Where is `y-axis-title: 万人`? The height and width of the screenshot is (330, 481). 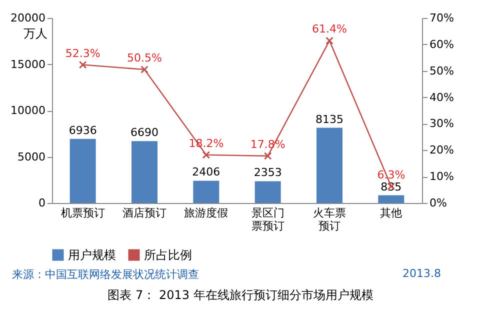 y-axis-title: 万人 is located at coordinates (36, 33).